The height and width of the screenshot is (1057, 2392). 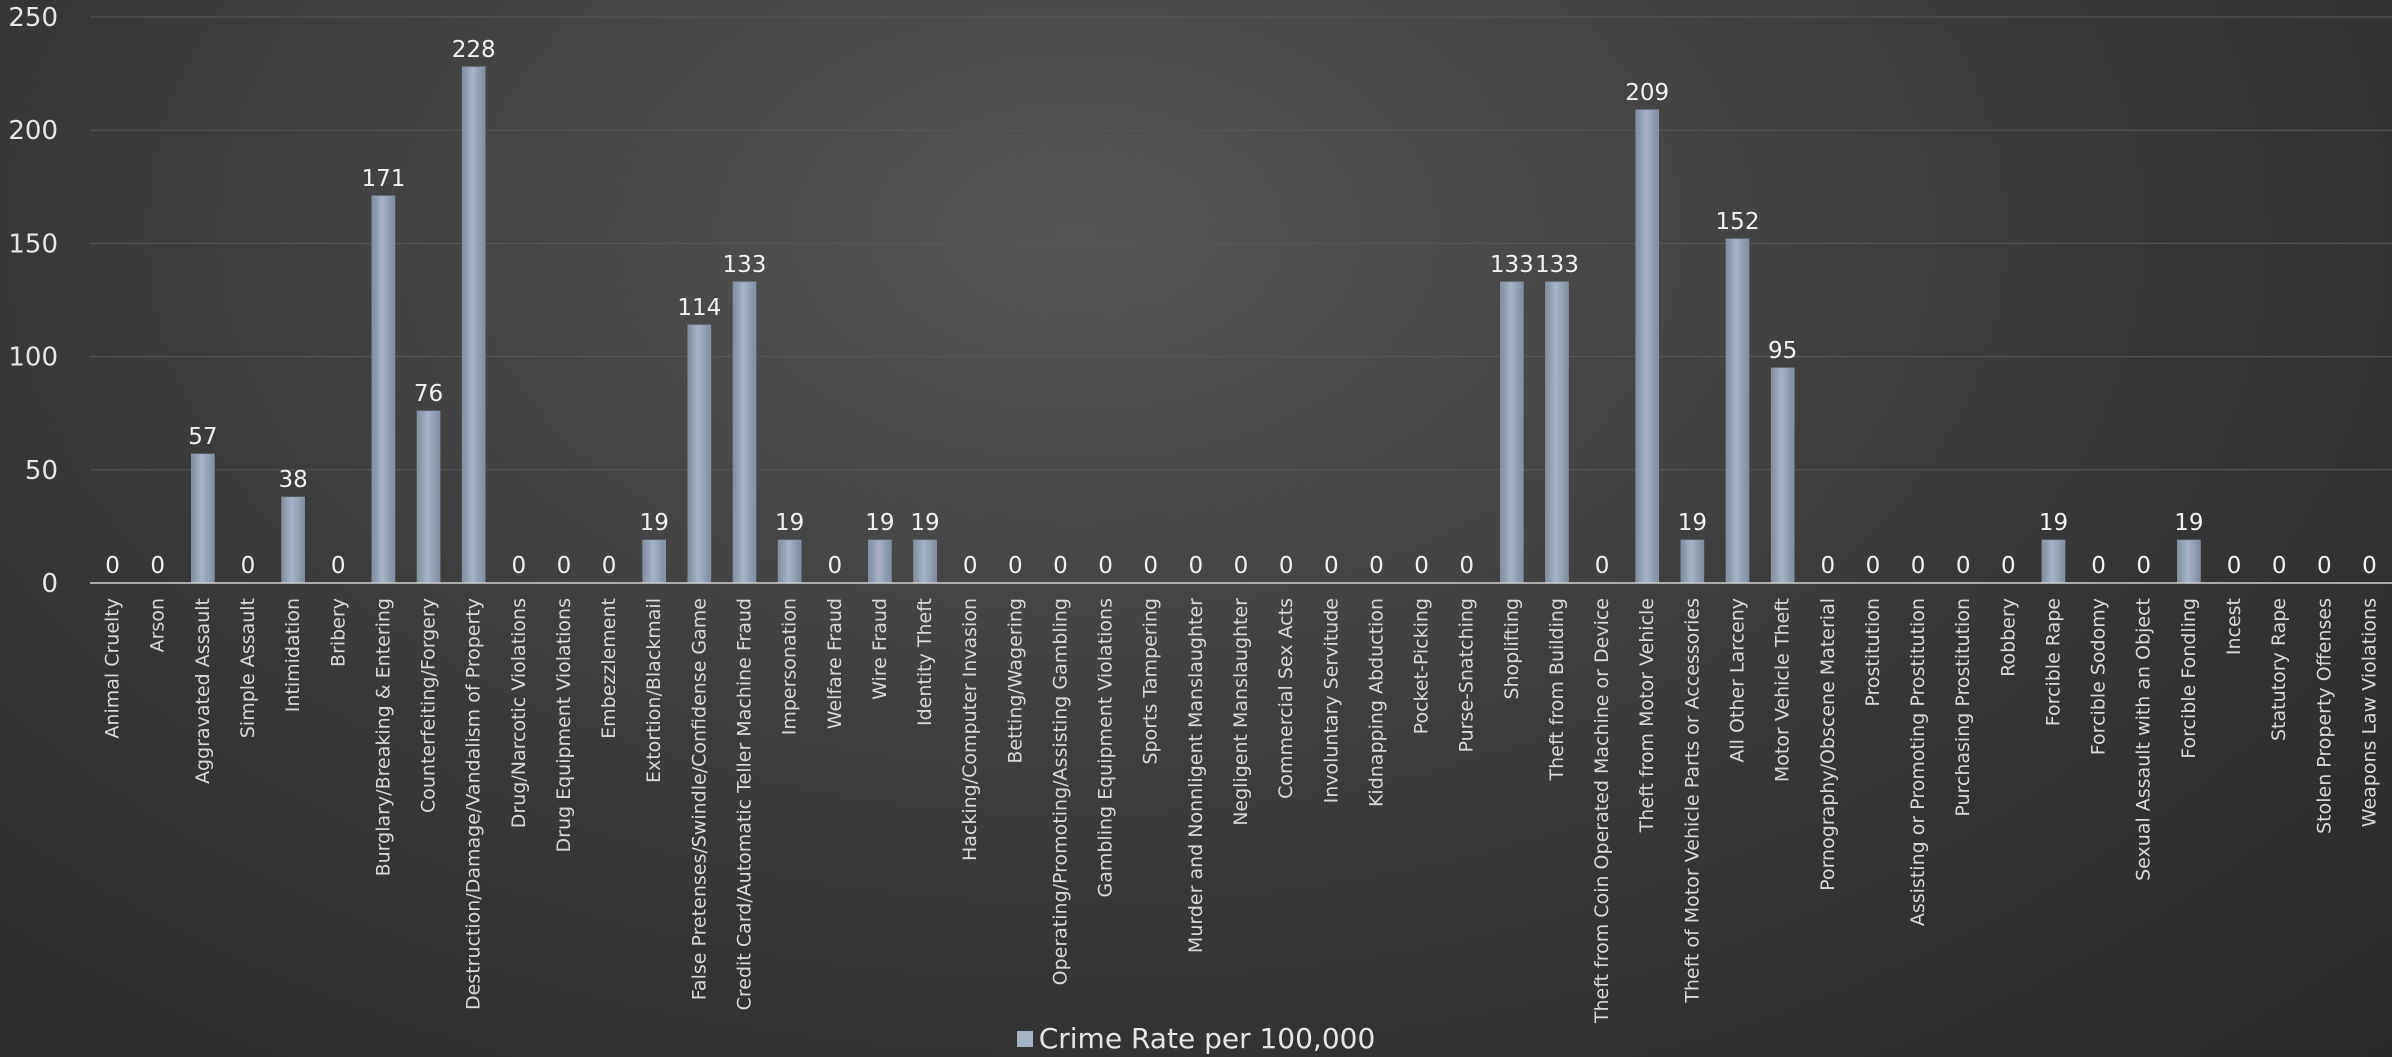 I want to click on y-tick-label: 50, so click(x=41, y=471).